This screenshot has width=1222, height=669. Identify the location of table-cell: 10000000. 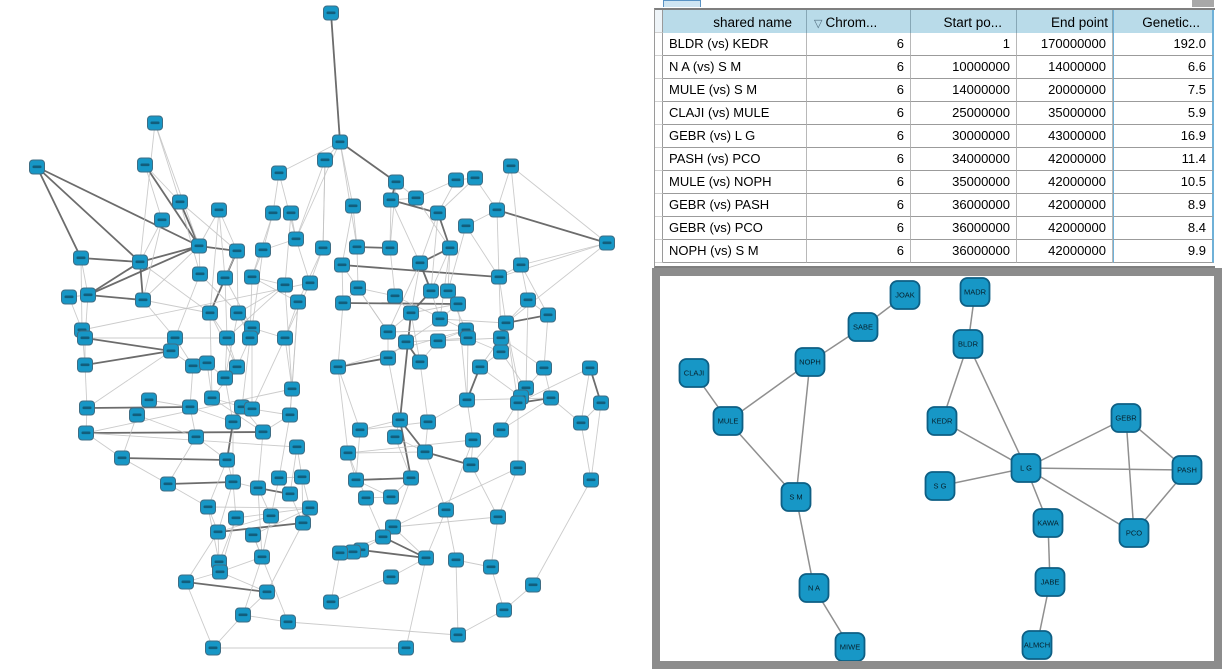
(964, 67).